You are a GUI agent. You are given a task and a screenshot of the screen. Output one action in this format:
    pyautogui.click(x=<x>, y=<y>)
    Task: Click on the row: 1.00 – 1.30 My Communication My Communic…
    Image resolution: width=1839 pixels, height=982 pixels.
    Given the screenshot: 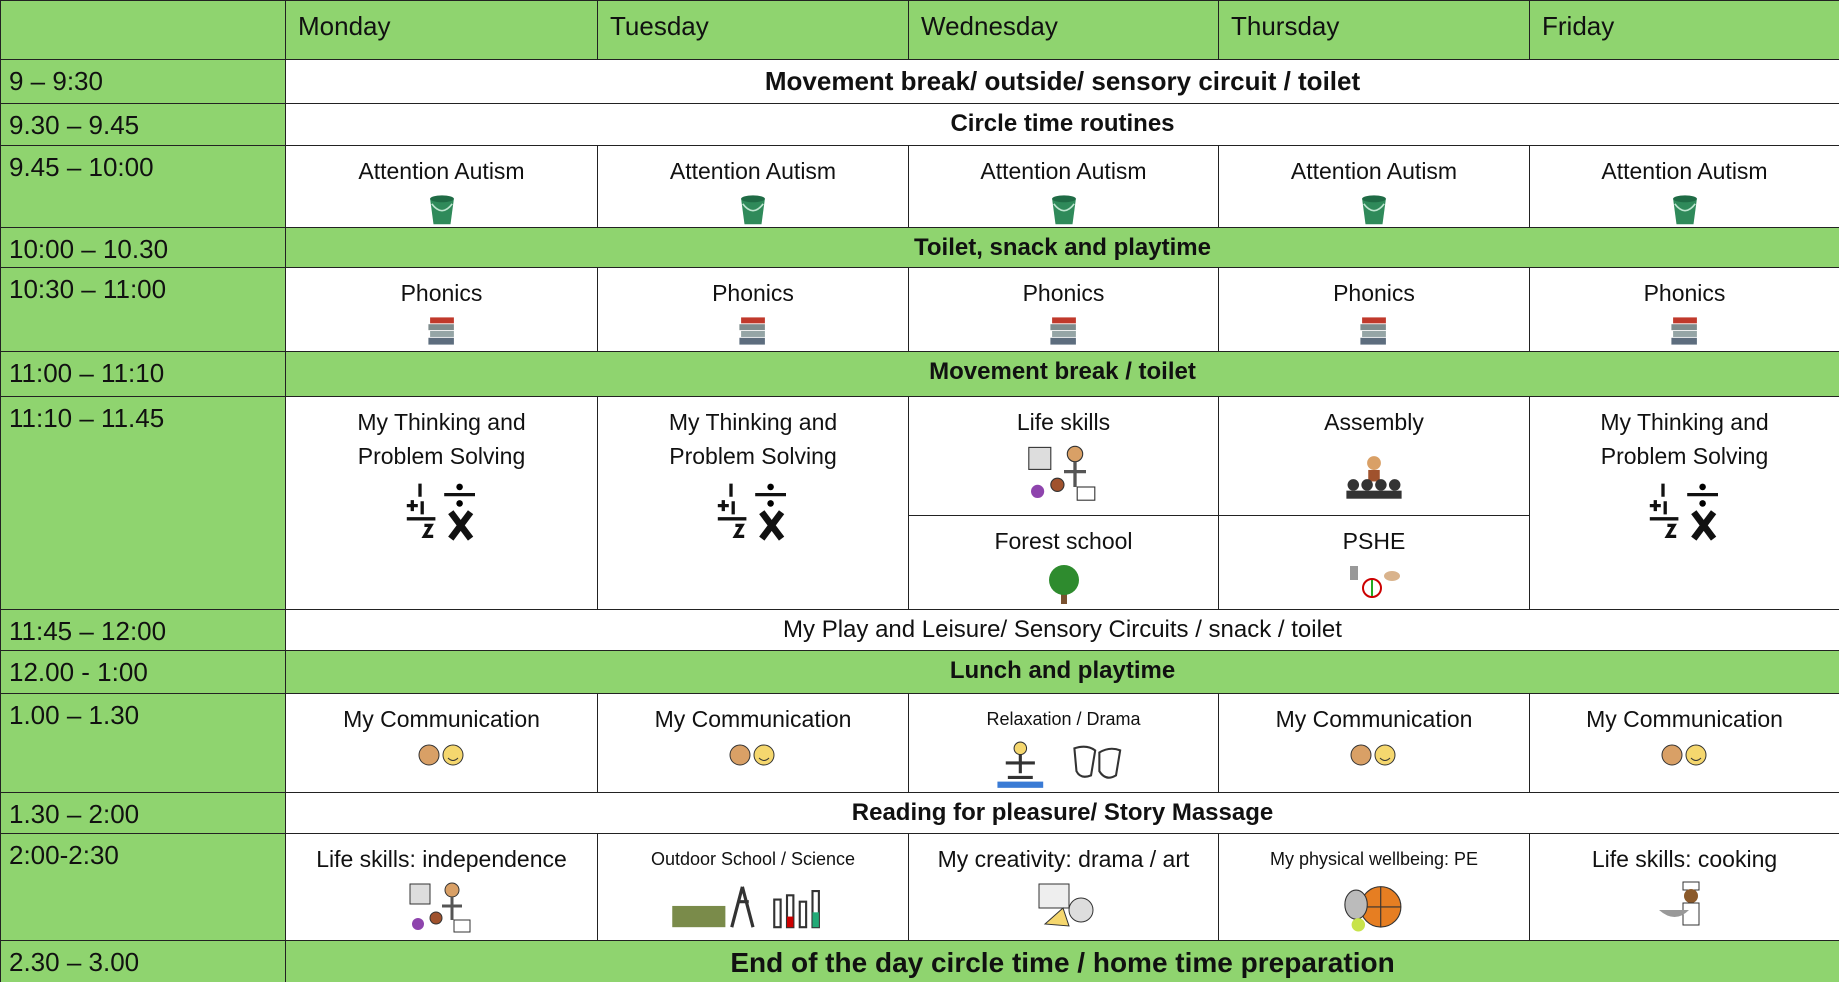 What is the action you would take?
    pyautogui.click(x=919, y=743)
    